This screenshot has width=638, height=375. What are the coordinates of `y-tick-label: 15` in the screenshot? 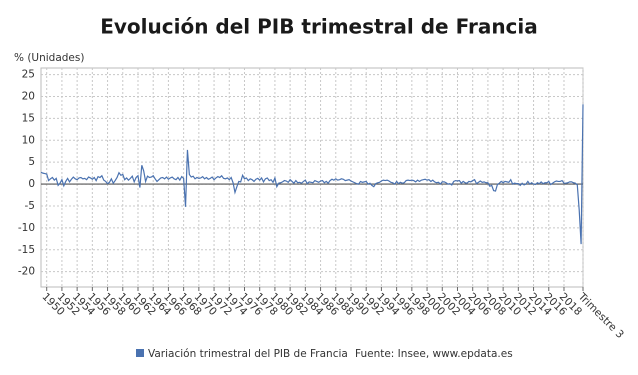 It's located at (28, 118).